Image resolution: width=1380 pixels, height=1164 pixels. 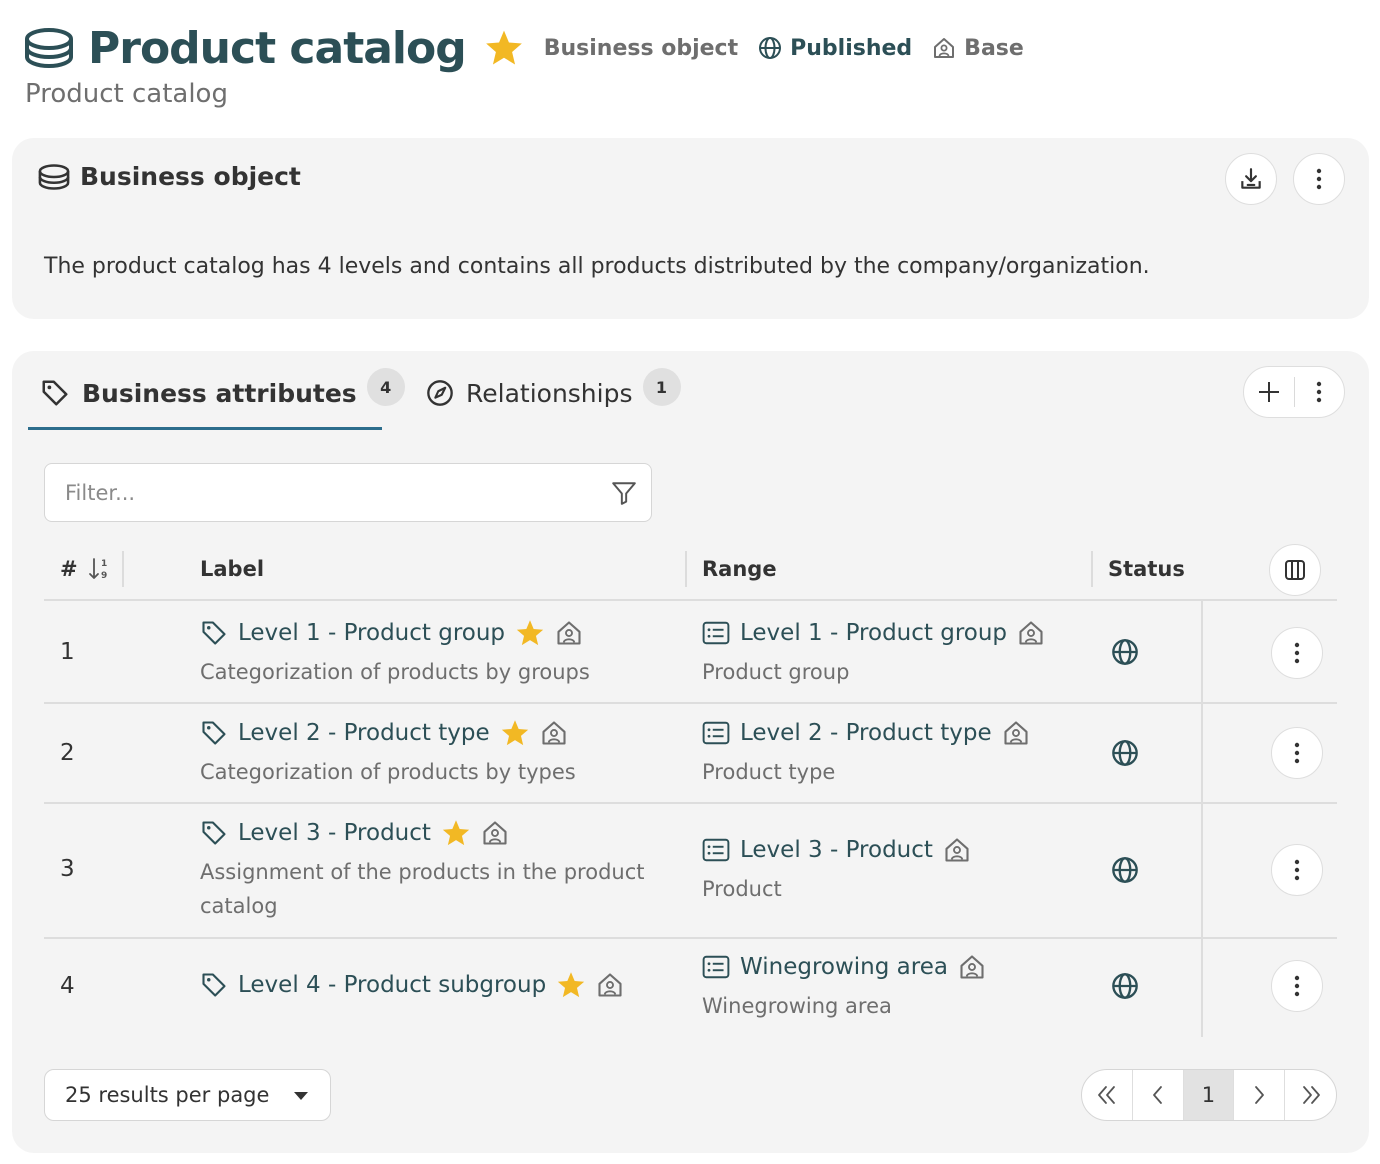 I want to click on tab-count-badge: 1, so click(x=661, y=387).